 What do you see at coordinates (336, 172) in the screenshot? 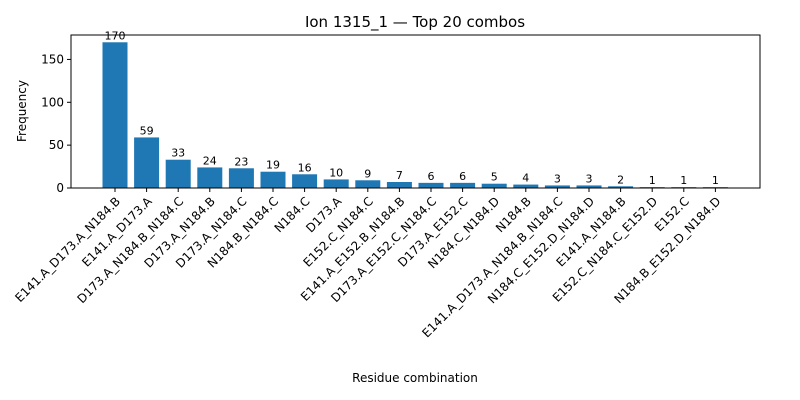
I see `data-label: 10` at bounding box center [336, 172].